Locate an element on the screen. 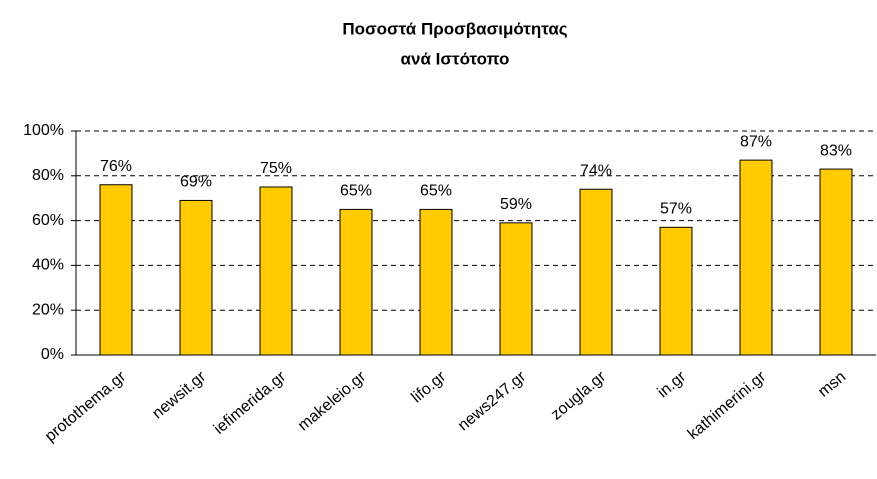 Image resolution: width=877 pixels, height=479 pixels. y-tick-label: 80% is located at coordinates (48, 175).